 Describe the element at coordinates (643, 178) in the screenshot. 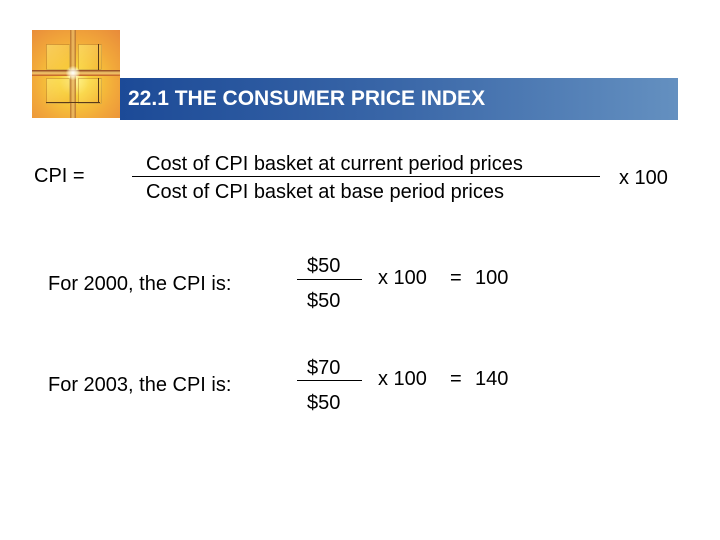

I see `formula-multiplier: x 100` at that location.